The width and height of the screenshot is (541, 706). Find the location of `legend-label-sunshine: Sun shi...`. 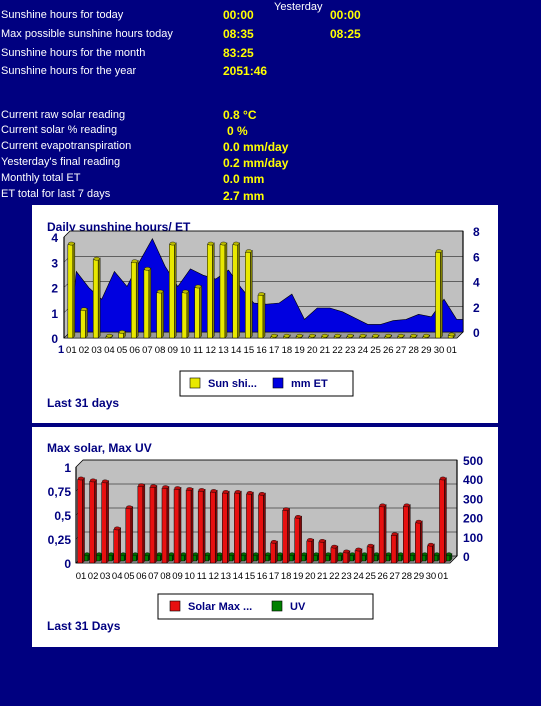

legend-label-sunshine: Sun shi... is located at coordinates (232, 384).